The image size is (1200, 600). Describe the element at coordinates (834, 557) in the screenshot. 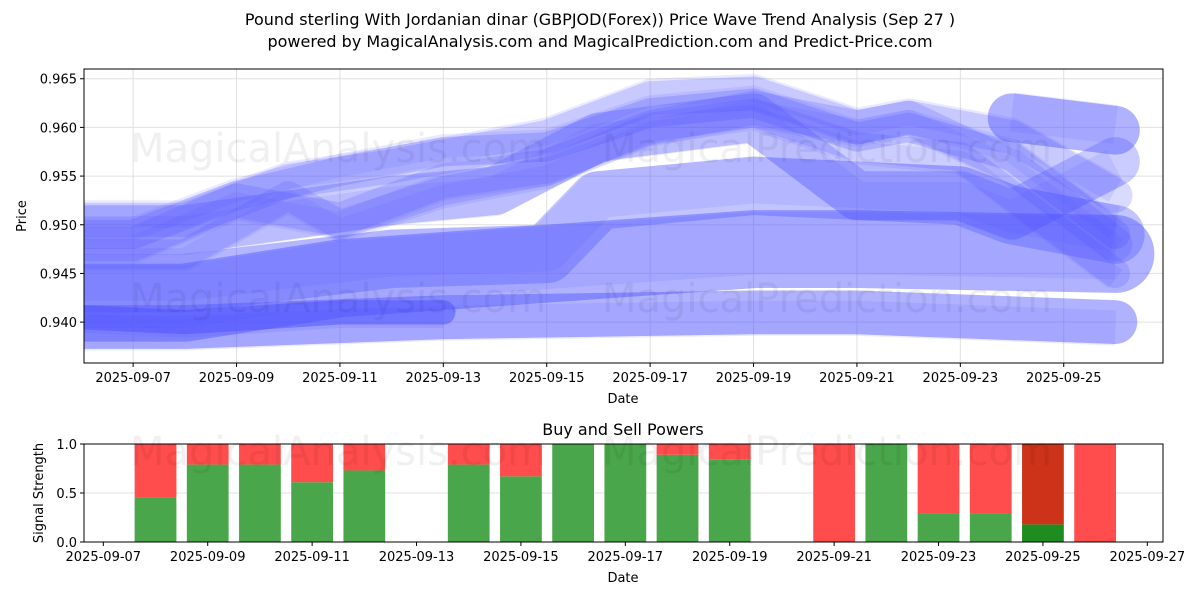

I see `signal-x-tick-label: 2025-09-21` at that location.